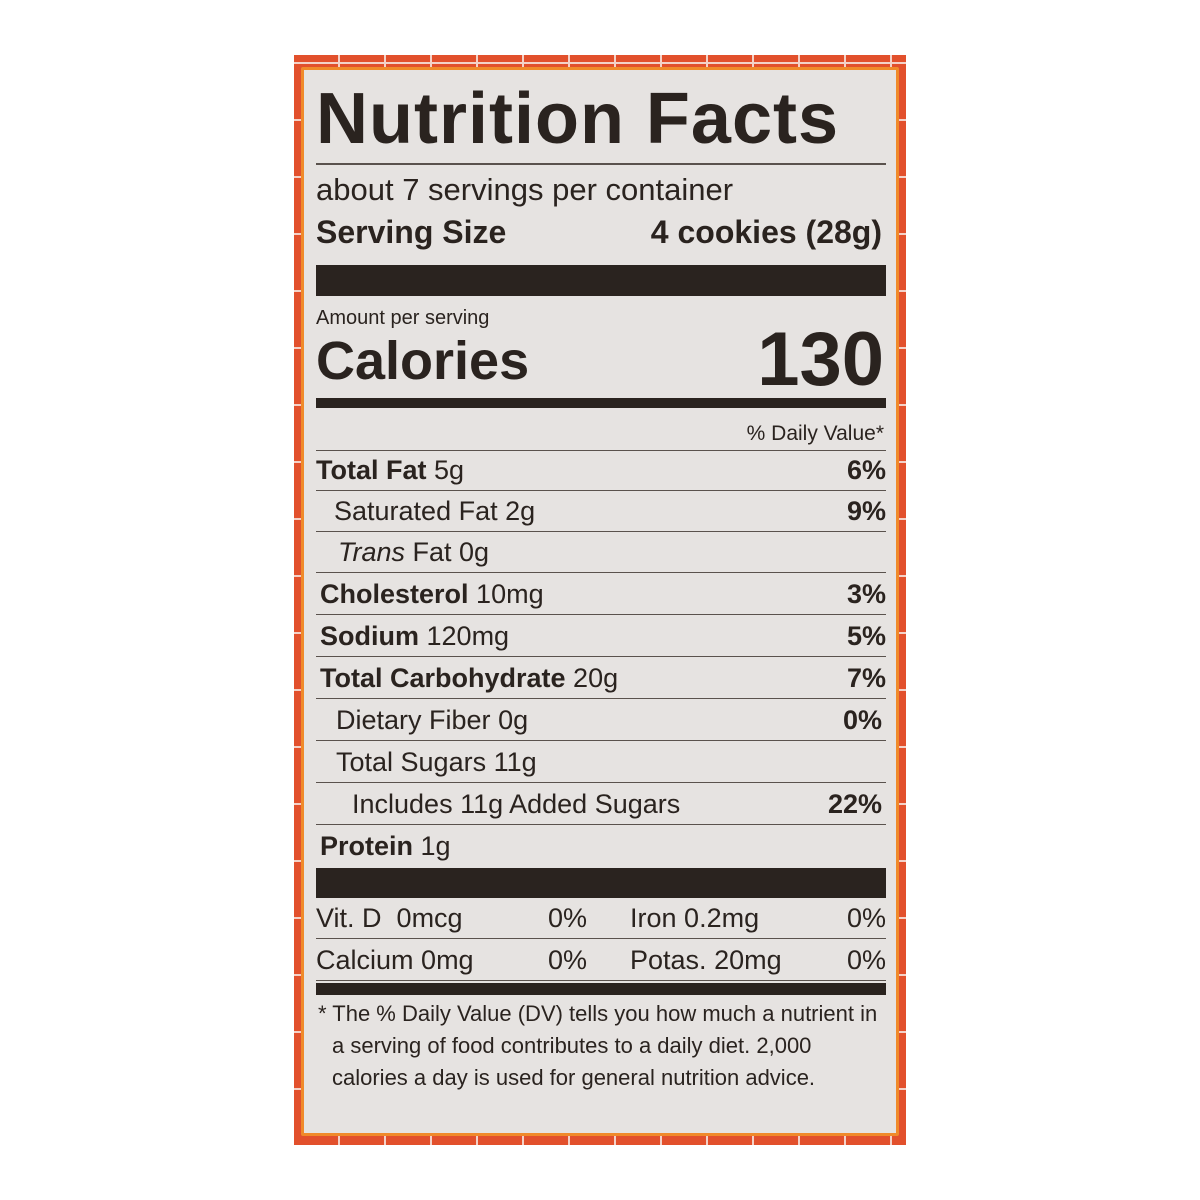  Describe the element at coordinates (596, 678) in the screenshot. I see `nutrient-amount: 20g` at that location.